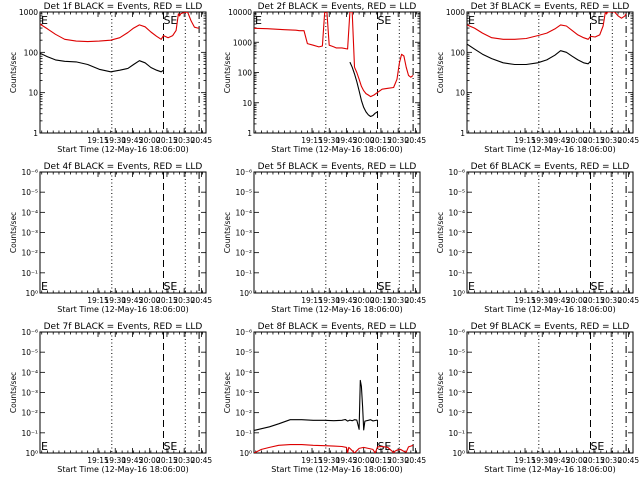 Image resolution: width=640 pixels, height=480 pixels. What do you see at coordinates (123, 327) in the screenshot?
I see `chart-title: Det 7f BLACK = Events, RED = LLD` at bounding box center [123, 327].